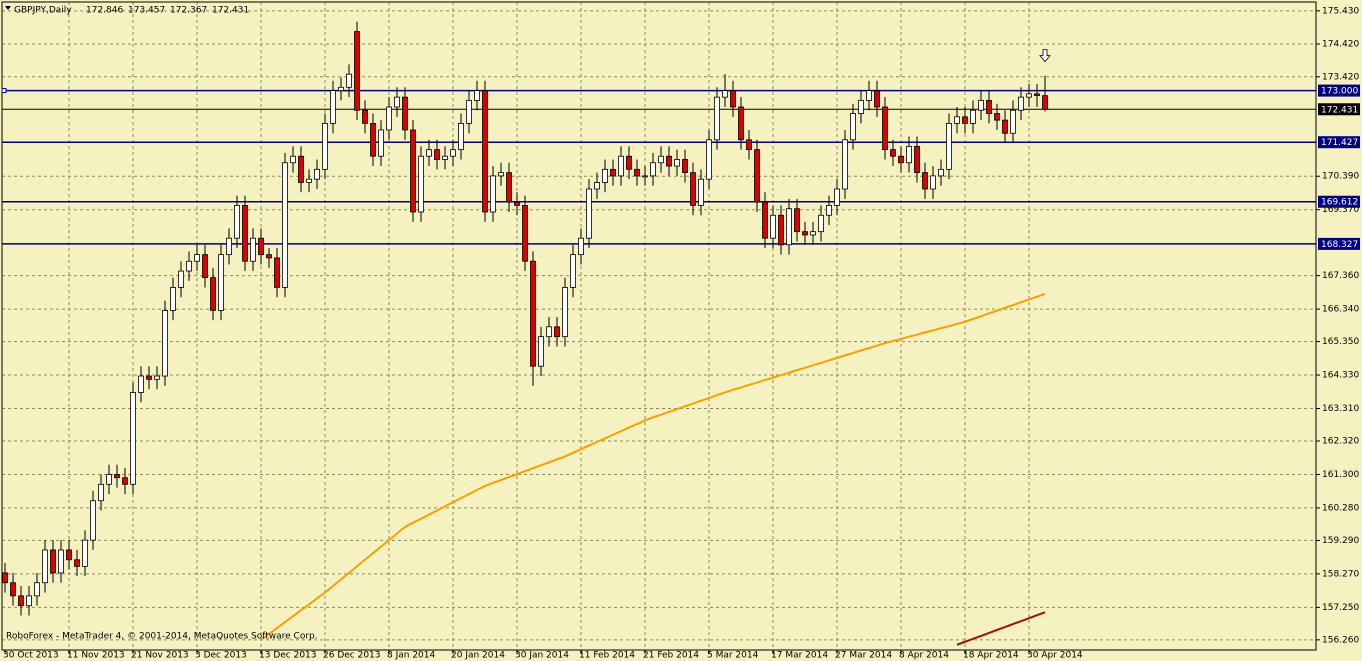 The image size is (1362, 661). Describe the element at coordinates (1055, 656) in the screenshot. I see `x-tick-label: 30 Apr 2014` at that location.